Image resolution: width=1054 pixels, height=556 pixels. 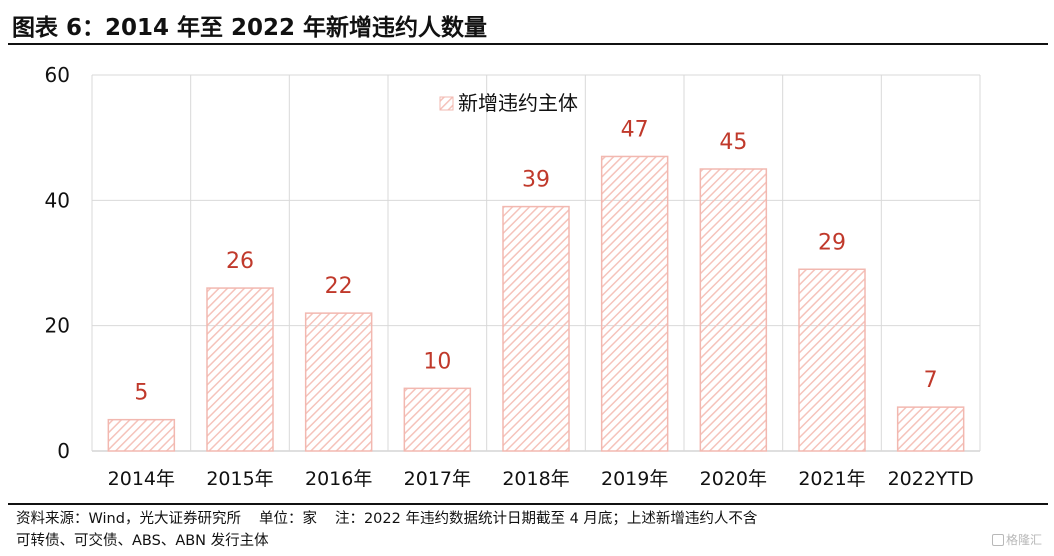 I want to click on note-text-line1: 注：2022 年违约数据统计日期截至 4 月底；上述新增违约人不含, so click(x=546, y=519).